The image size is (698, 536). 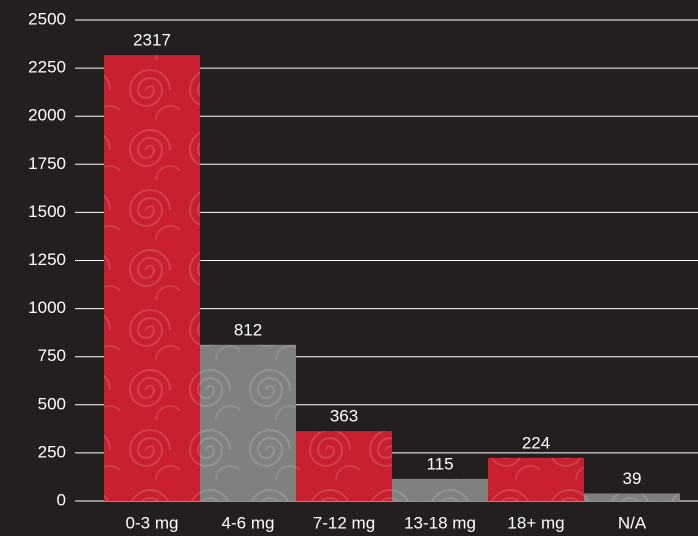 I want to click on data-label: 812, so click(x=248, y=329).